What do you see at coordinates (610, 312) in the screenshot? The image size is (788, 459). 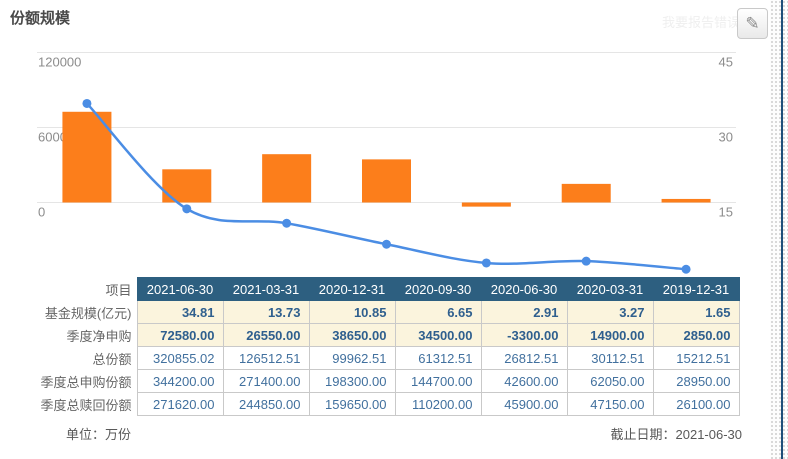 I see `table-cell: 3.27` at bounding box center [610, 312].